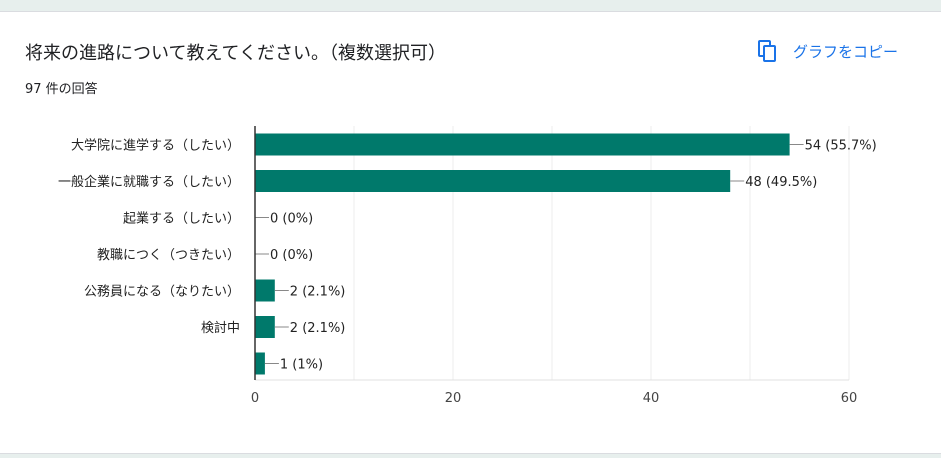  I want to click on category-label: 教職につく（つきたい）, so click(168, 255).